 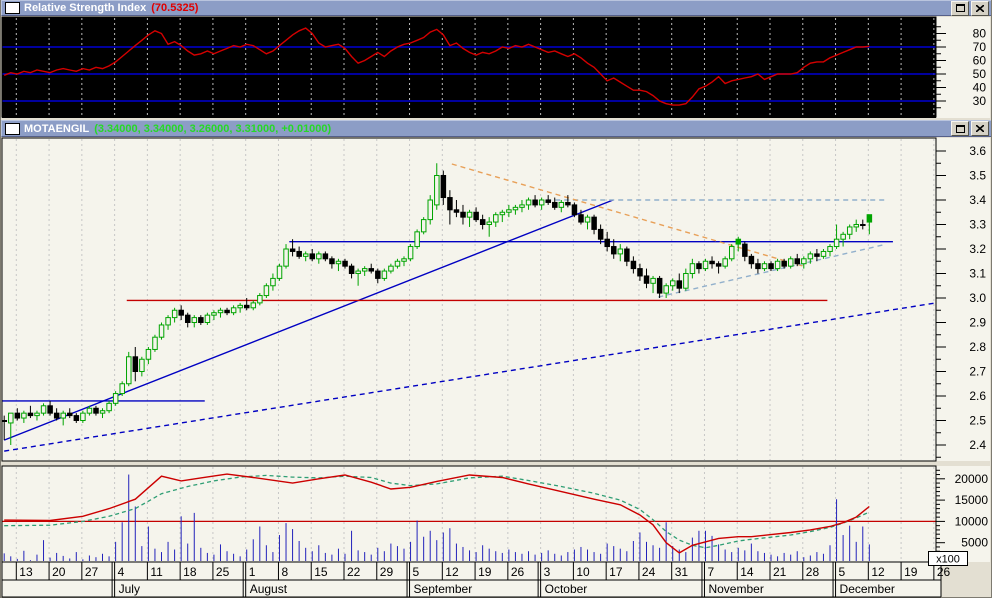 I want to click on trendline, so click(x=770, y=271).